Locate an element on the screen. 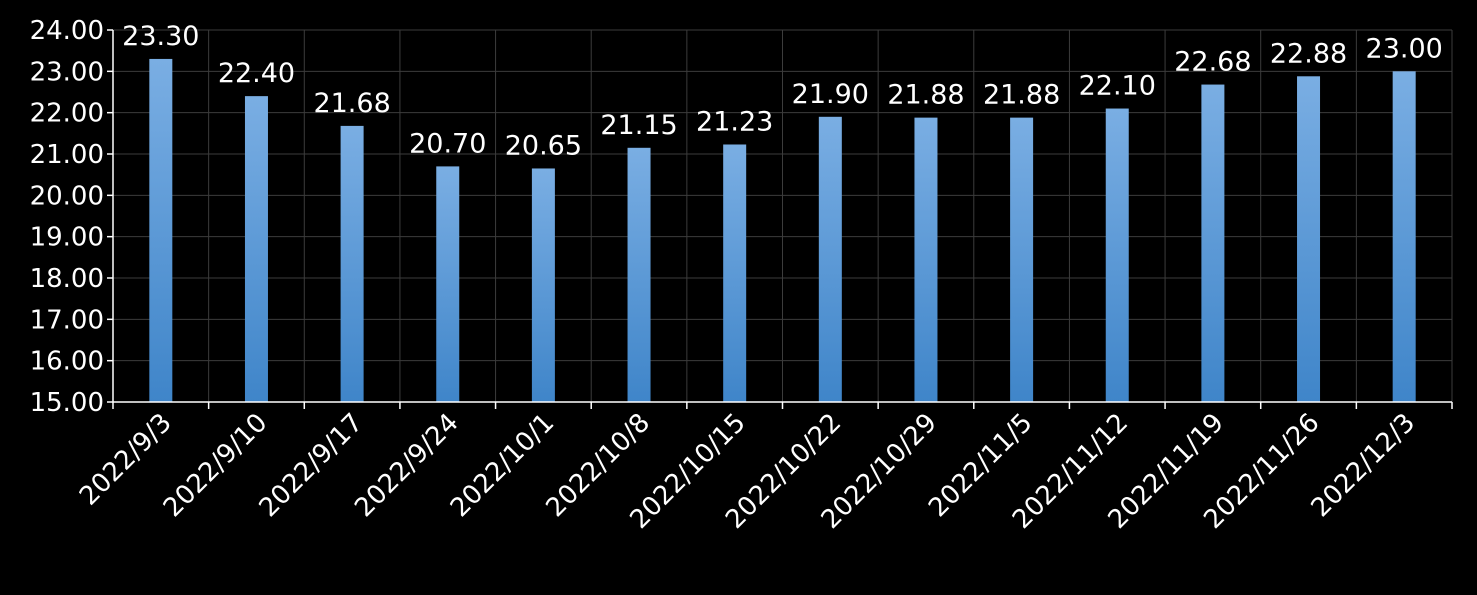 This screenshot has width=1477, height=595. data-label: 20.65 is located at coordinates (543, 145).